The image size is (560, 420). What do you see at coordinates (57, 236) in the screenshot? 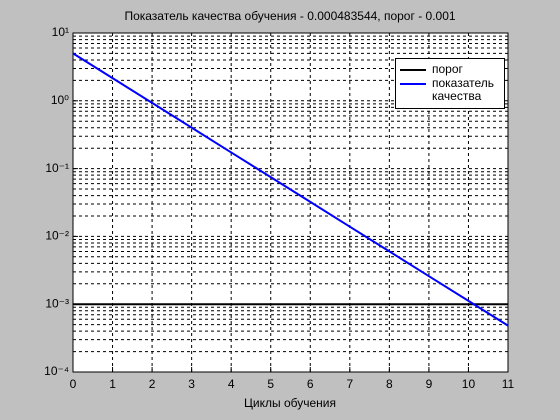
I see `y-tick-label: 10⁻²` at bounding box center [57, 236].